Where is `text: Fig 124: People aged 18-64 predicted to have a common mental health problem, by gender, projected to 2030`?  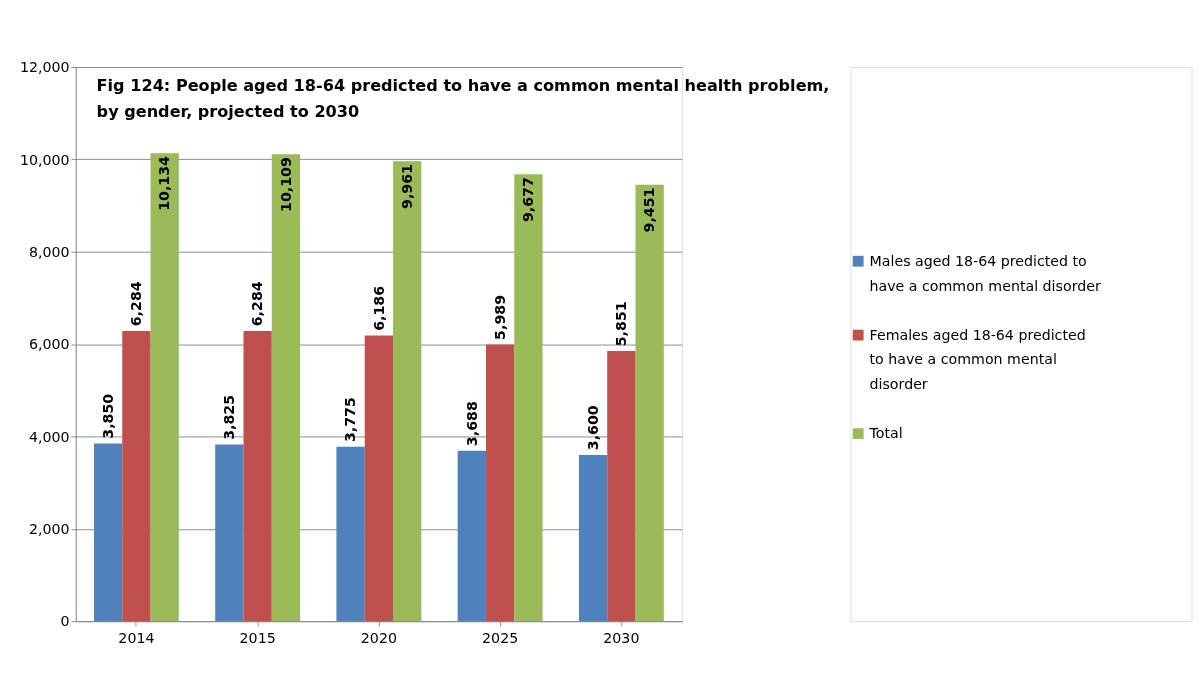 text: Fig 124: People aged 18-64 predicted to have a common mental health problem, by gender, projected to 2030 is located at coordinates (463, 98).